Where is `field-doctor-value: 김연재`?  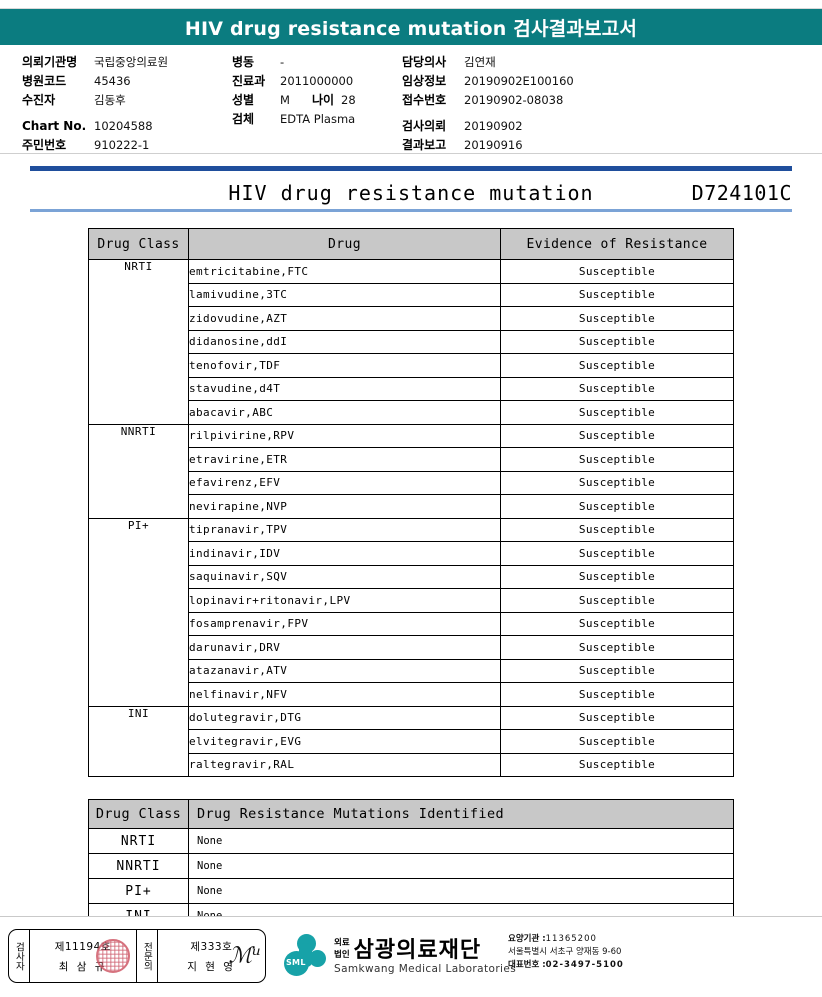
field-doctor-value: 김연재 is located at coordinates (480, 62).